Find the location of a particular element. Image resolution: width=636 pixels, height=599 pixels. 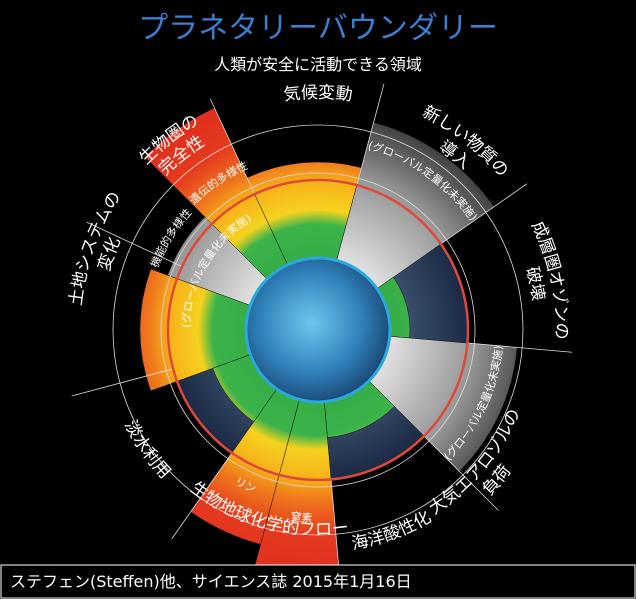

label: 海洋酸性化 is located at coordinates (392, 530).